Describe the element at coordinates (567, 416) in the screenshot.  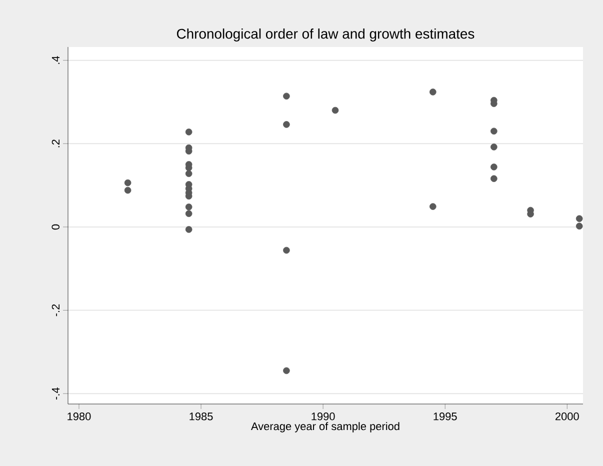
I see `x-tick-label: 2000` at that location.